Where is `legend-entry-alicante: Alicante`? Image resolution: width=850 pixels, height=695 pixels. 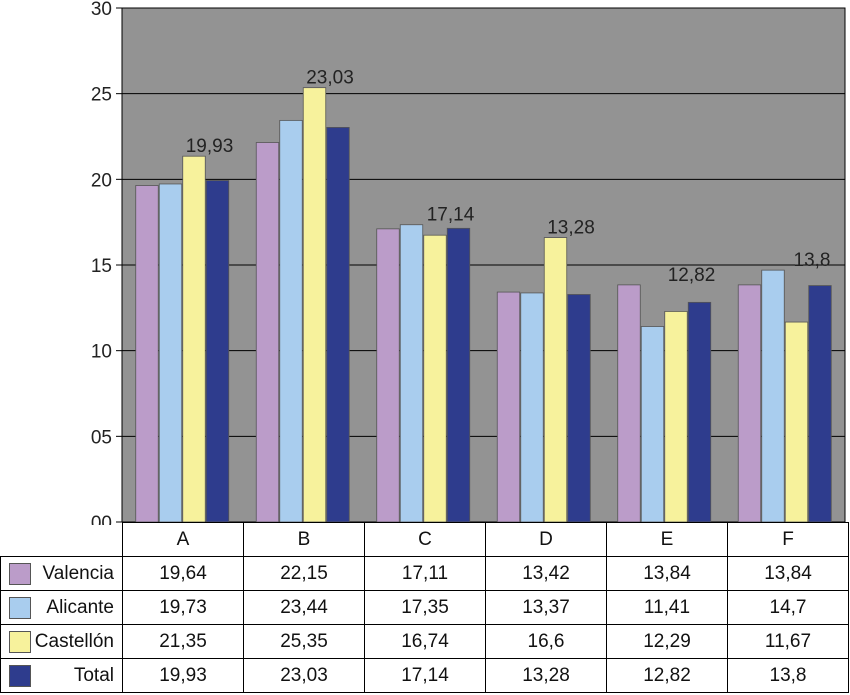
legend-entry-alicante: Alicante is located at coordinates (61, 607).